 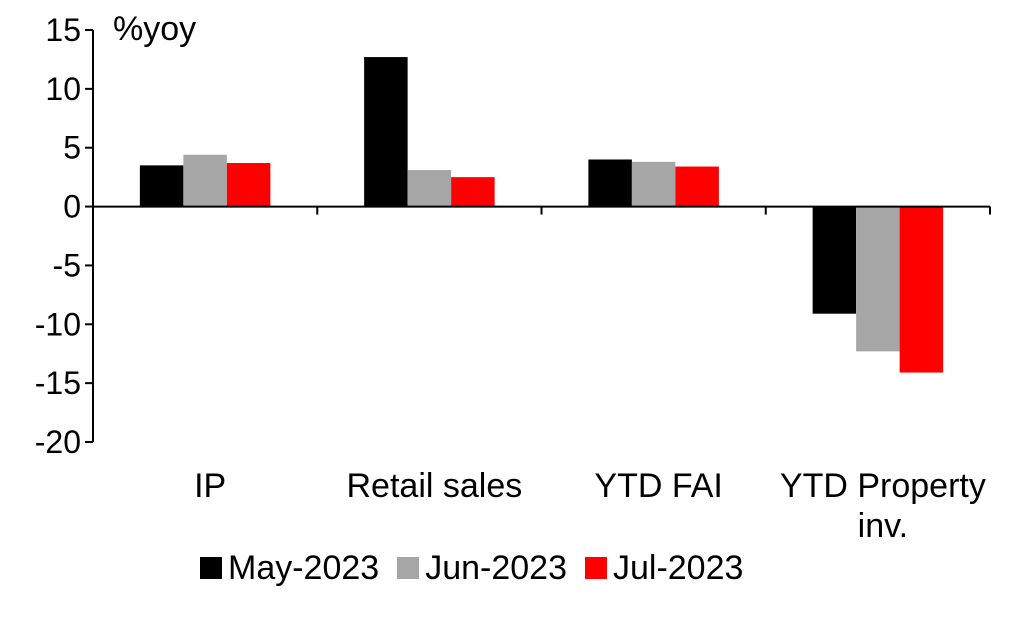 What do you see at coordinates (658, 486) in the screenshot?
I see `x-tick-label: YTD FAI` at bounding box center [658, 486].